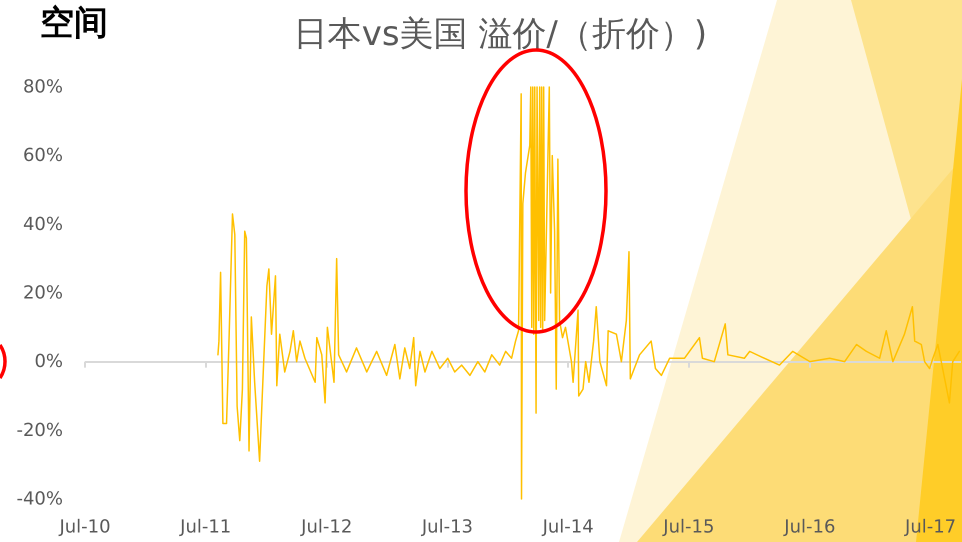 This screenshot has height=542, width=962. What do you see at coordinates (930, 527) in the screenshot?
I see `x-tick-label: Jul-17` at bounding box center [930, 527].